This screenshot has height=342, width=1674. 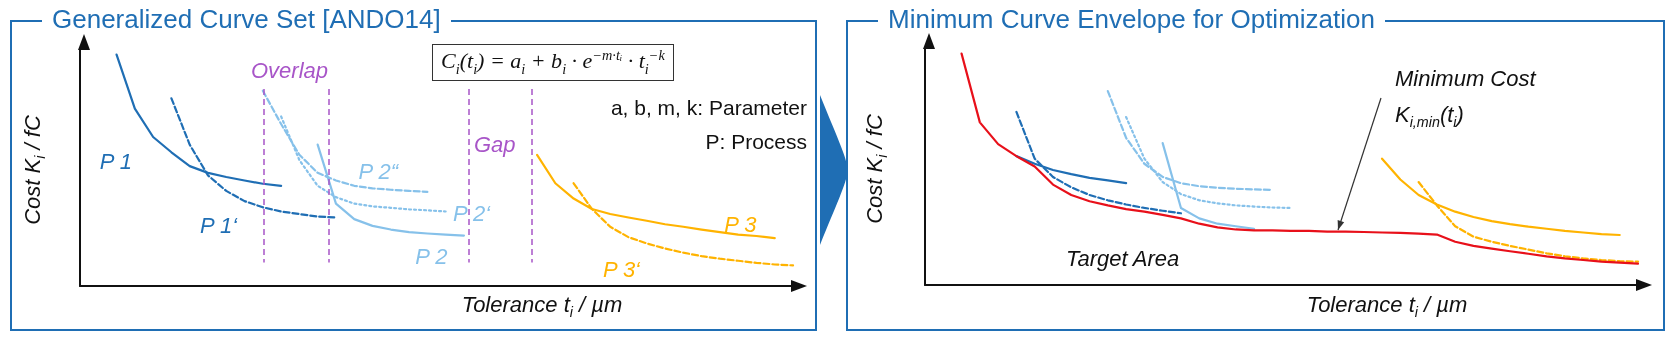 What do you see at coordinates (1429, 116) in the screenshot?
I see `annotation: K$_{i,min}$(t$_{i}$)` at bounding box center [1429, 116].